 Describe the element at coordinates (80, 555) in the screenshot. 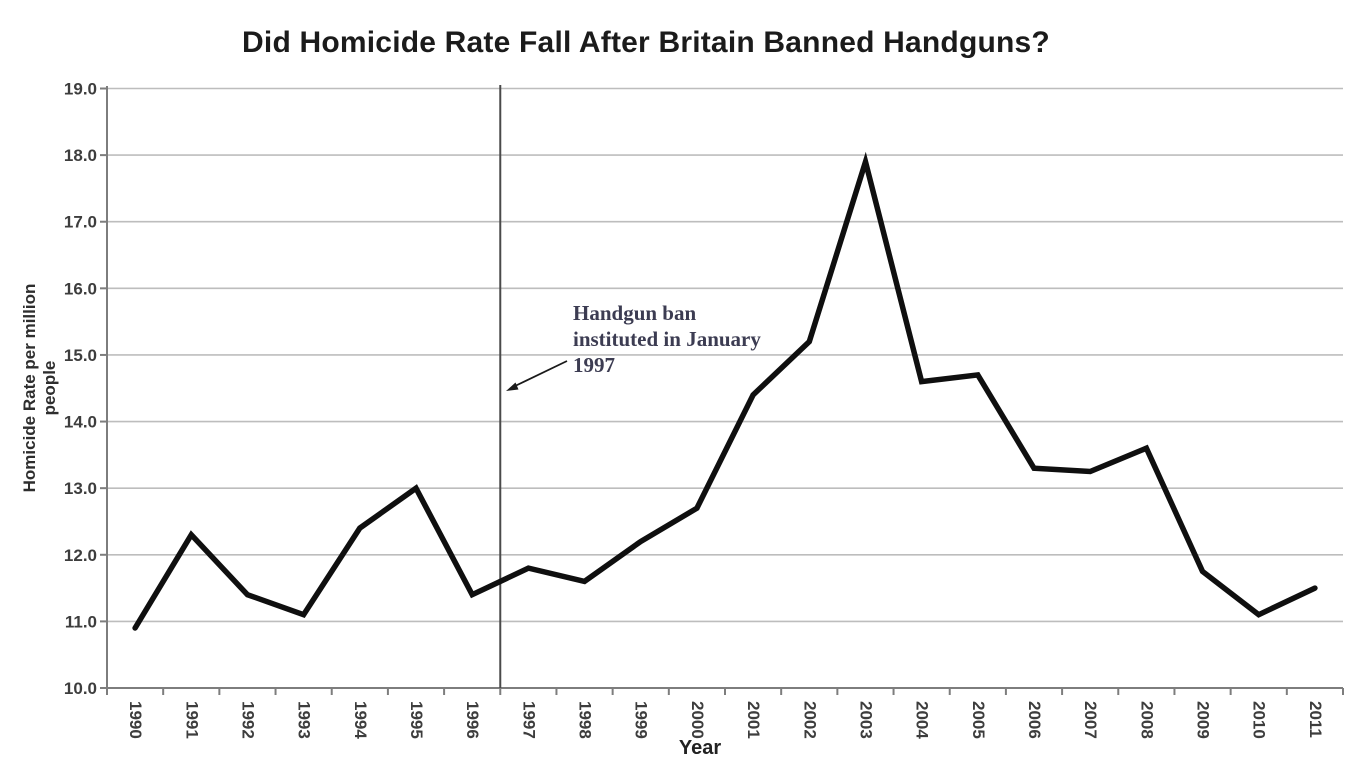

I see `y-tick-label: 12.0` at that location.